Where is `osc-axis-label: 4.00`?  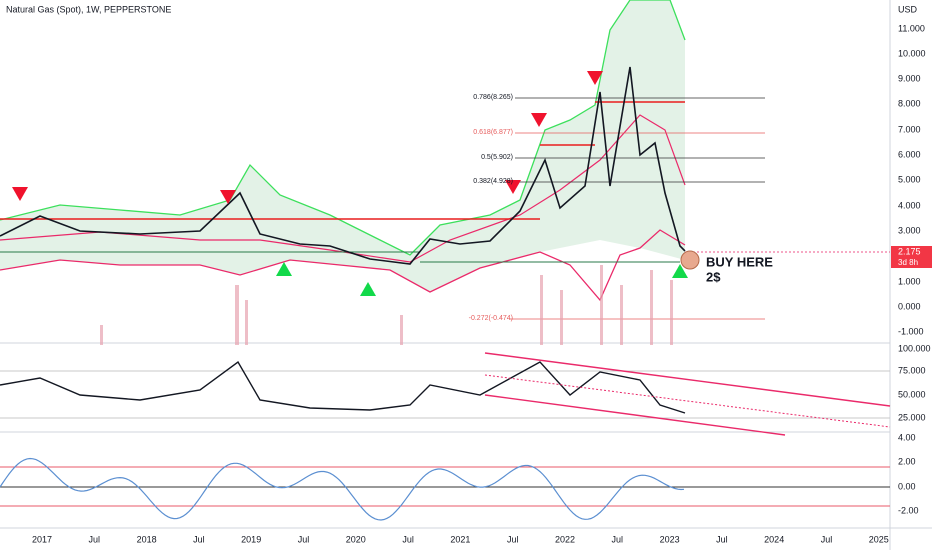
osc-axis-label: 4.00 is located at coordinates (907, 437).